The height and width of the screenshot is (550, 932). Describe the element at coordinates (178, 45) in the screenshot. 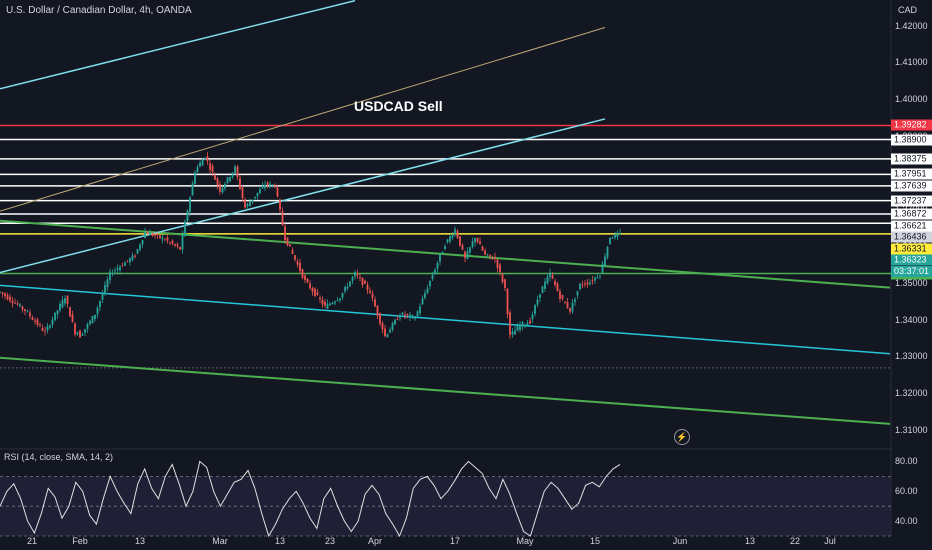

I see `upper-aqua-line` at that location.